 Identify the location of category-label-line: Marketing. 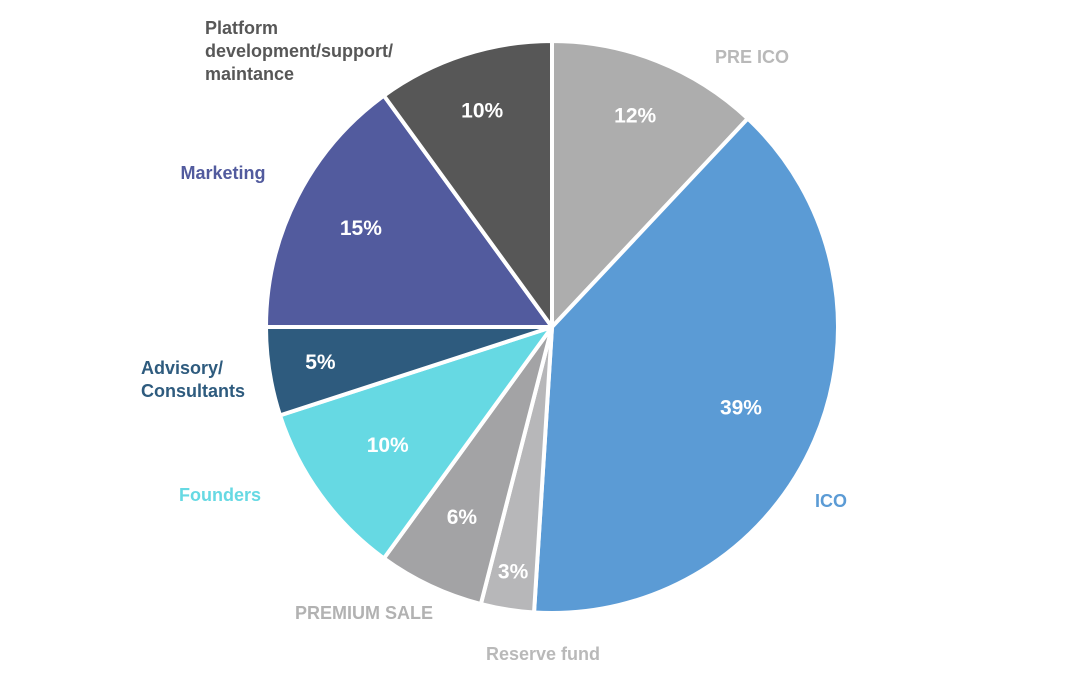
(222, 173).